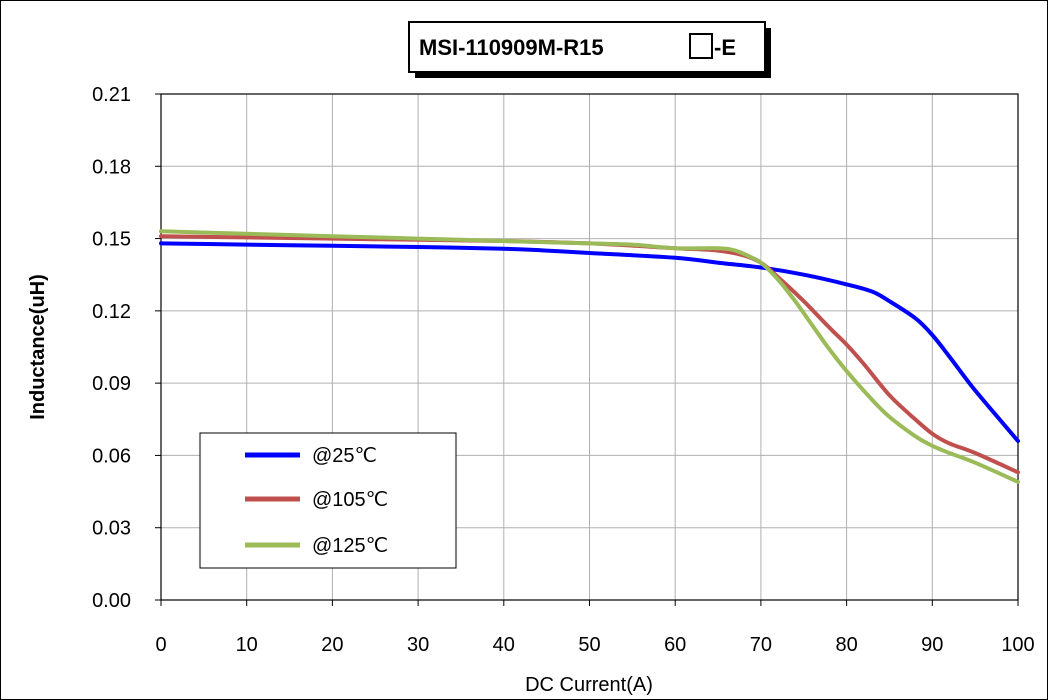  Describe the element at coordinates (350, 546) in the screenshot. I see `legend-label: @125℃` at that location.